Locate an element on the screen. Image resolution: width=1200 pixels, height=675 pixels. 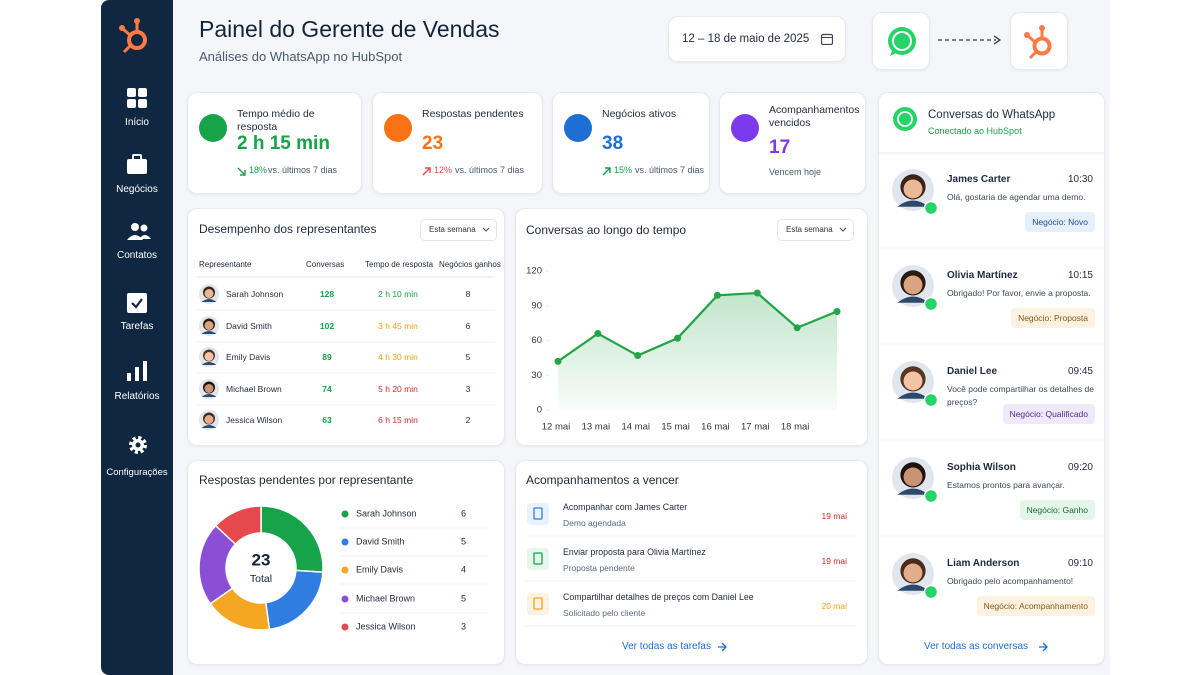
nav-label: Negócios is located at coordinates (137, 189).